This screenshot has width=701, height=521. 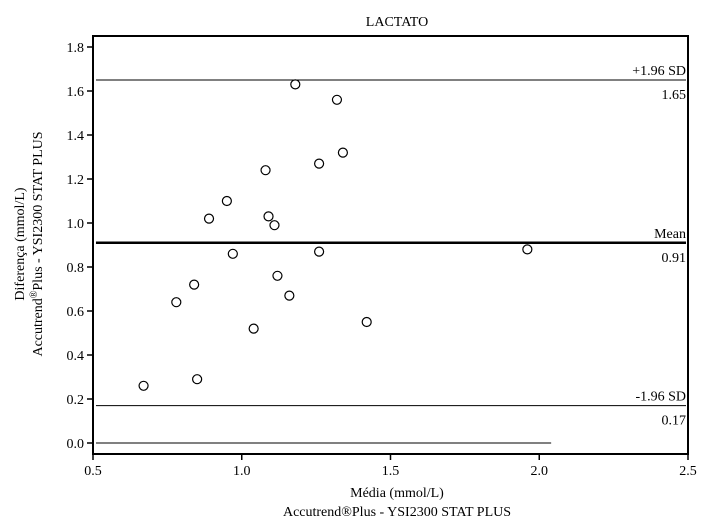 What do you see at coordinates (674, 95) in the screenshot?
I see `upper-loa-value: 1.65` at bounding box center [674, 95].